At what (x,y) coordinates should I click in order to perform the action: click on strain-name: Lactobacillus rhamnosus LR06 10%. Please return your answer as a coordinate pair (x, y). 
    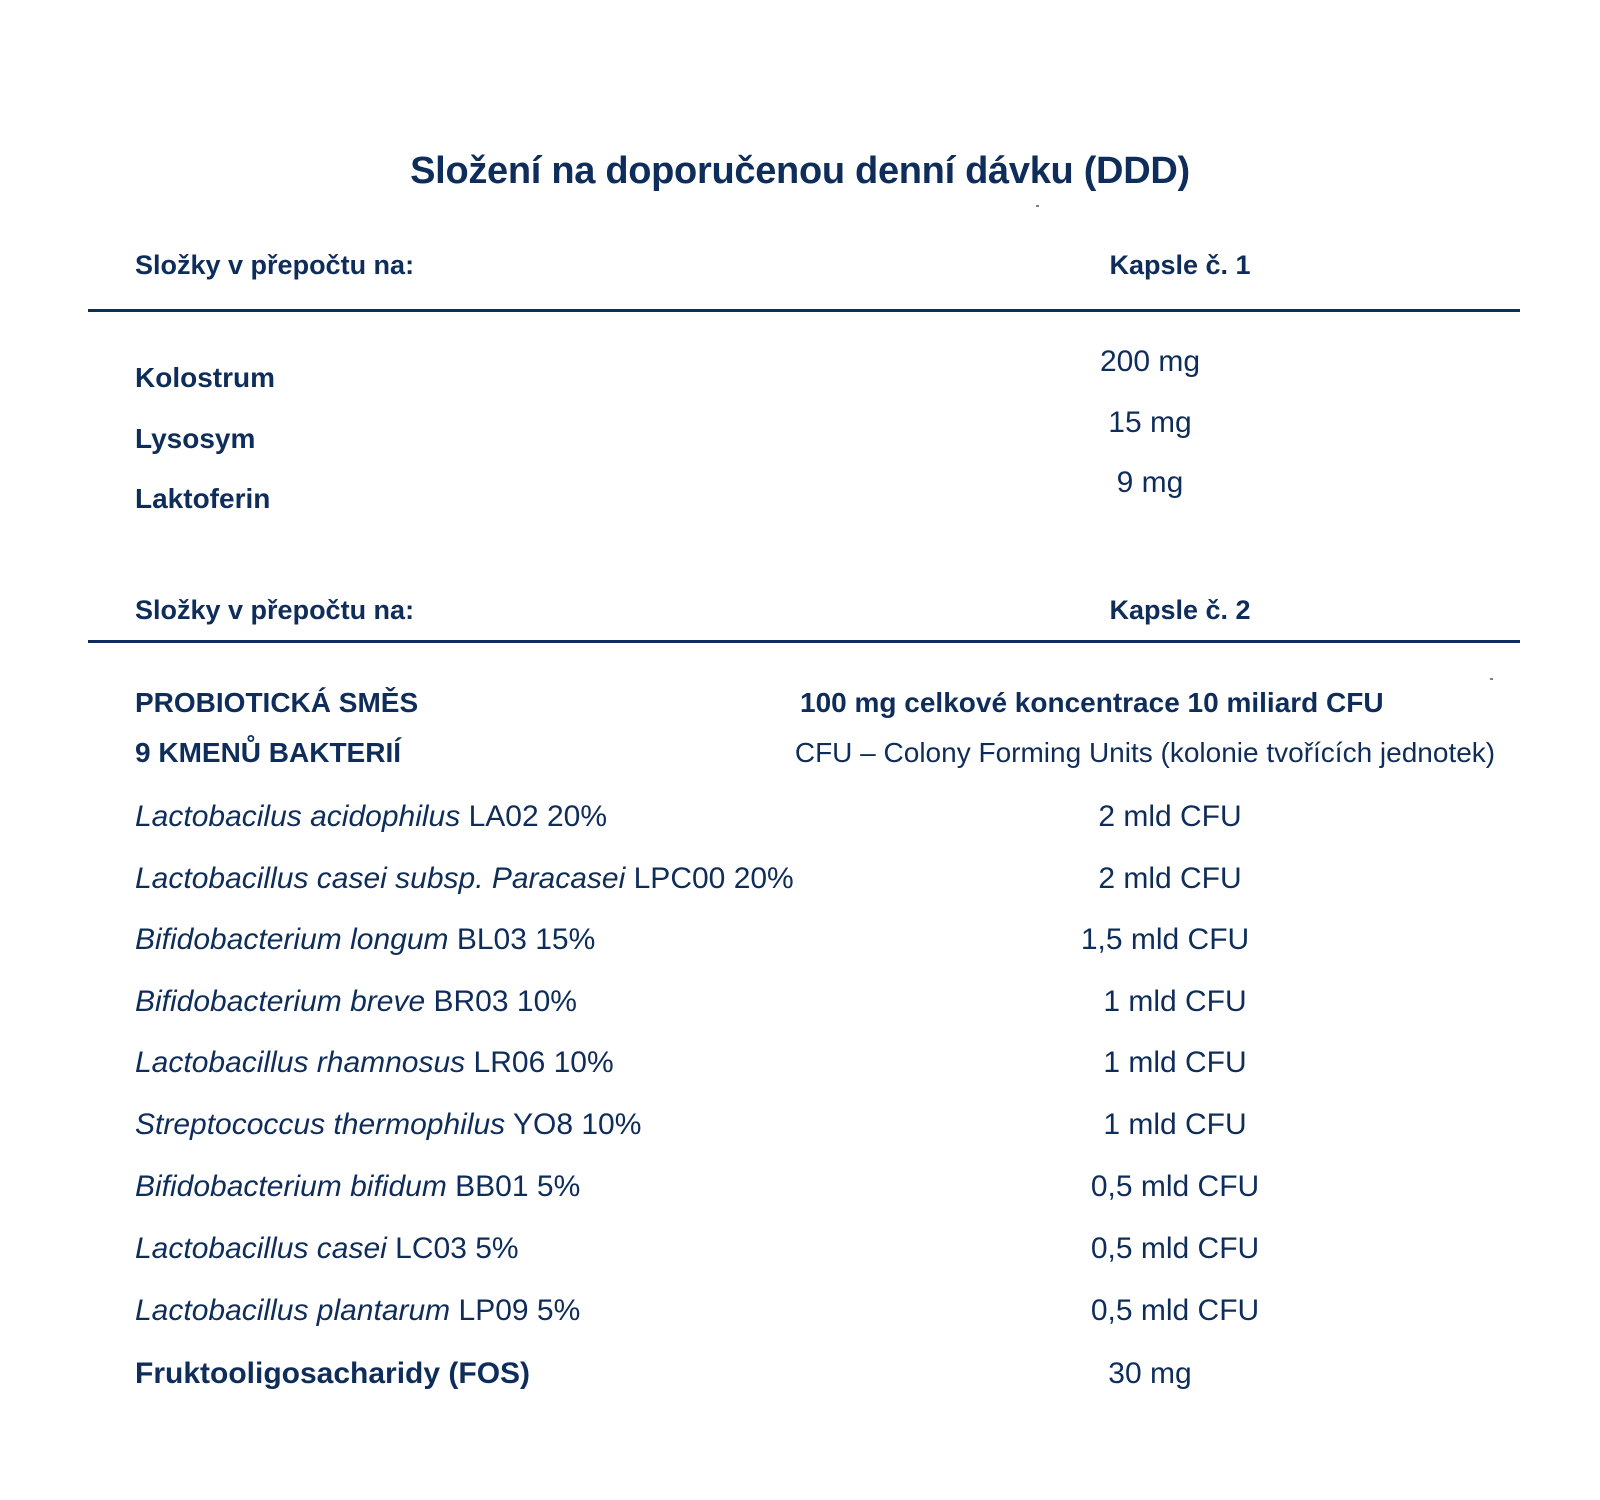
    Looking at the image, I should click on (374, 1062).